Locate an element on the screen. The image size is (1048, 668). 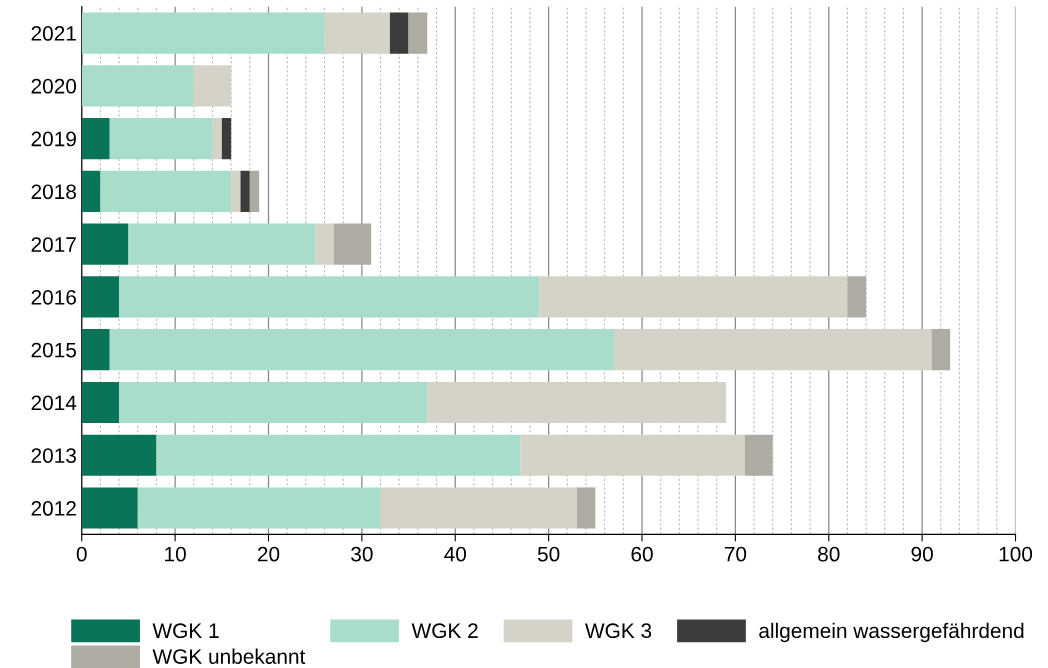
y-tick-label: 2015 is located at coordinates (54, 350).